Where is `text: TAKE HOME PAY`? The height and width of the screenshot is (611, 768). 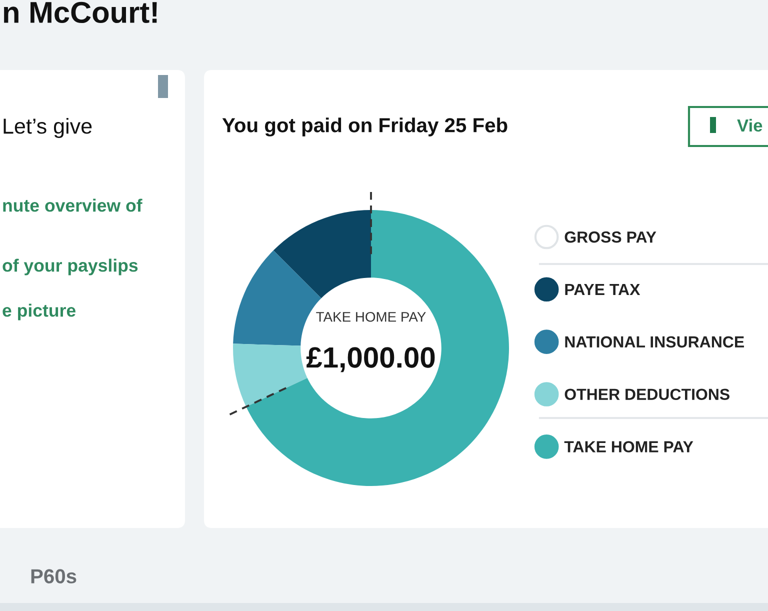
text: TAKE HOME PAY is located at coordinates (371, 317).